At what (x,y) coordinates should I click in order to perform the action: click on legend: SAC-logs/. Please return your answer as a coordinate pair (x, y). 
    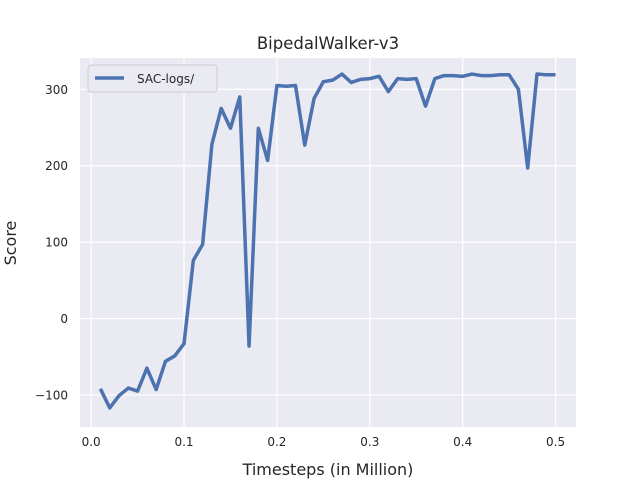
    Looking at the image, I should click on (152, 78).